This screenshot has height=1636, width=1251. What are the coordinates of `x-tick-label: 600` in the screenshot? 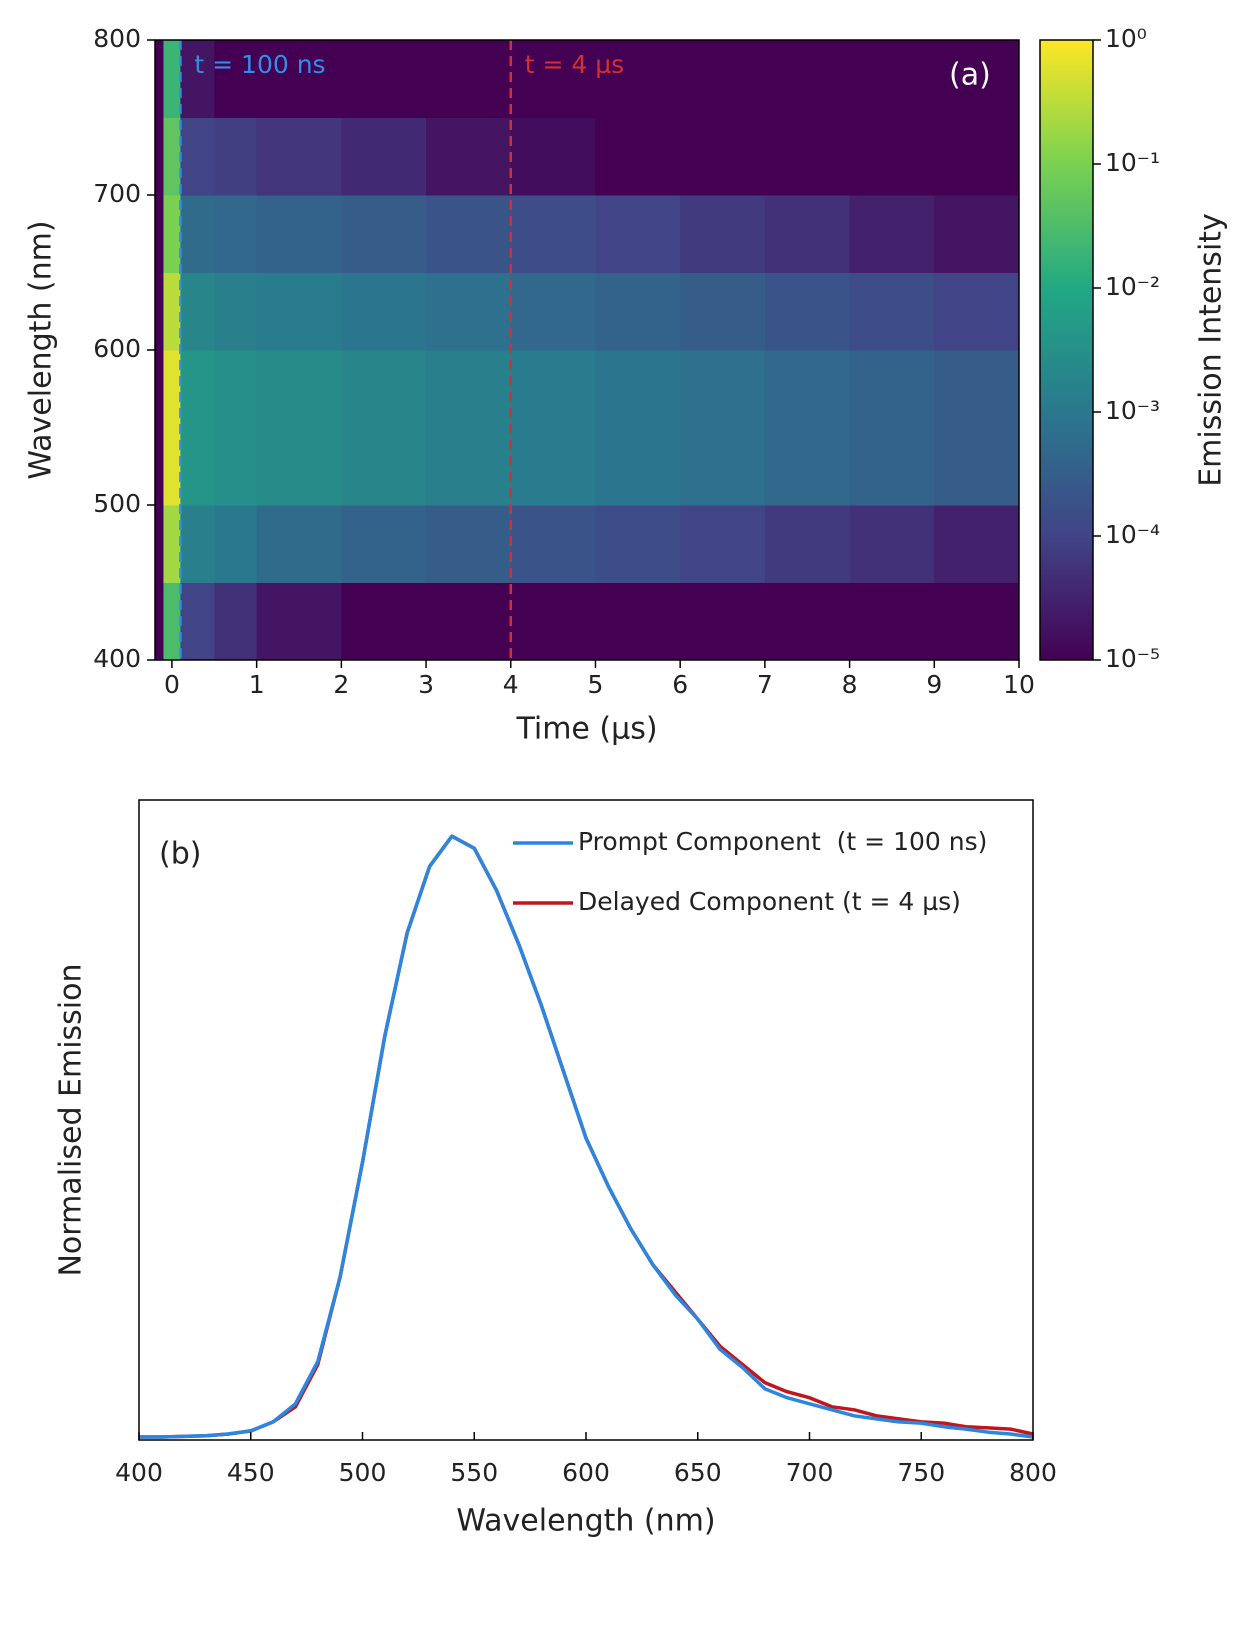 It's located at (586, 1472).